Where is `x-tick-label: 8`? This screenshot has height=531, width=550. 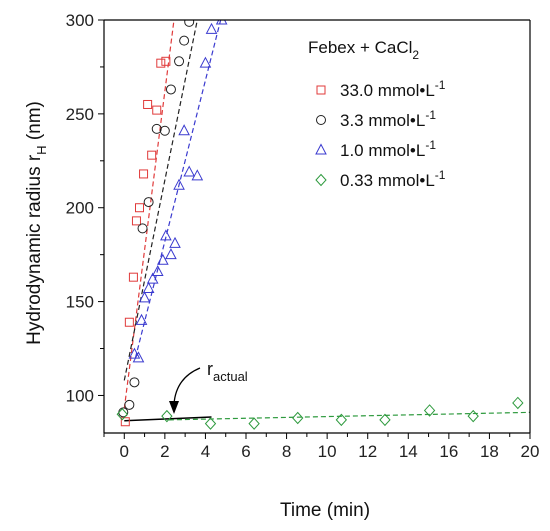 x-tick-label: 8 is located at coordinates (286, 451).